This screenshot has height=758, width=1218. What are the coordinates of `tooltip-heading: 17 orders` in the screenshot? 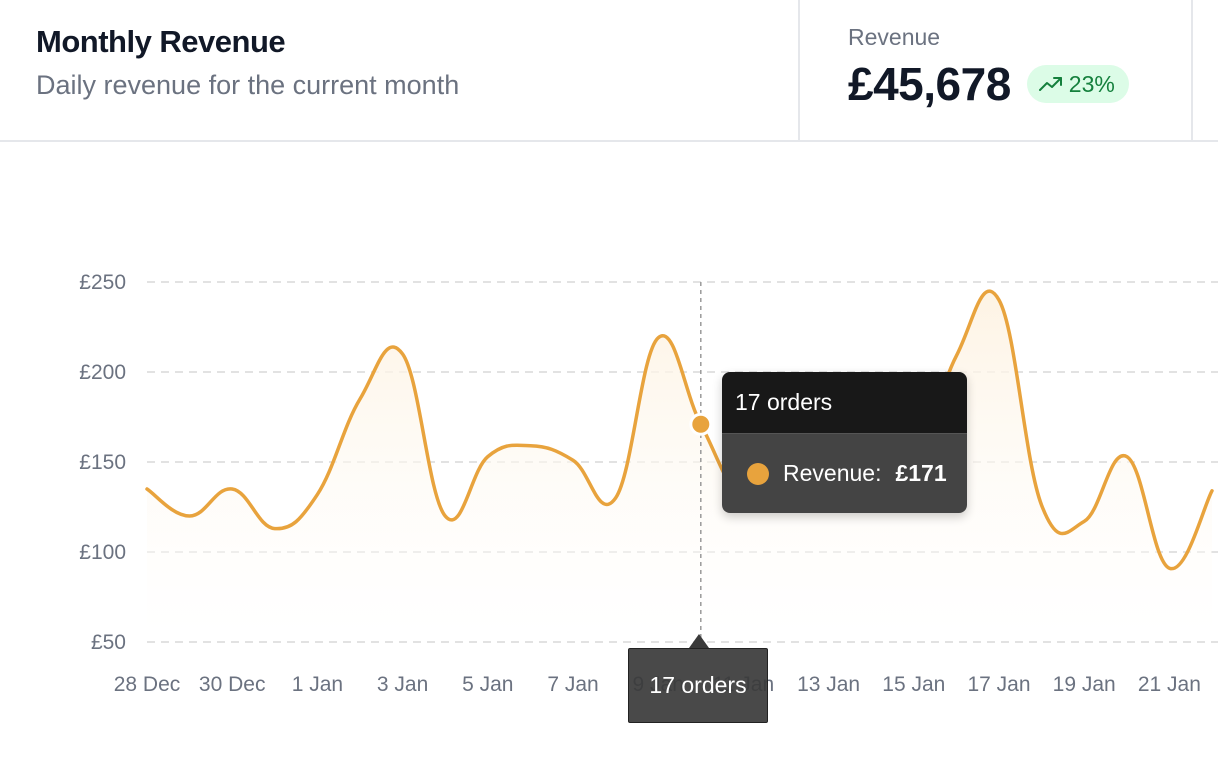 It's located at (844, 403).